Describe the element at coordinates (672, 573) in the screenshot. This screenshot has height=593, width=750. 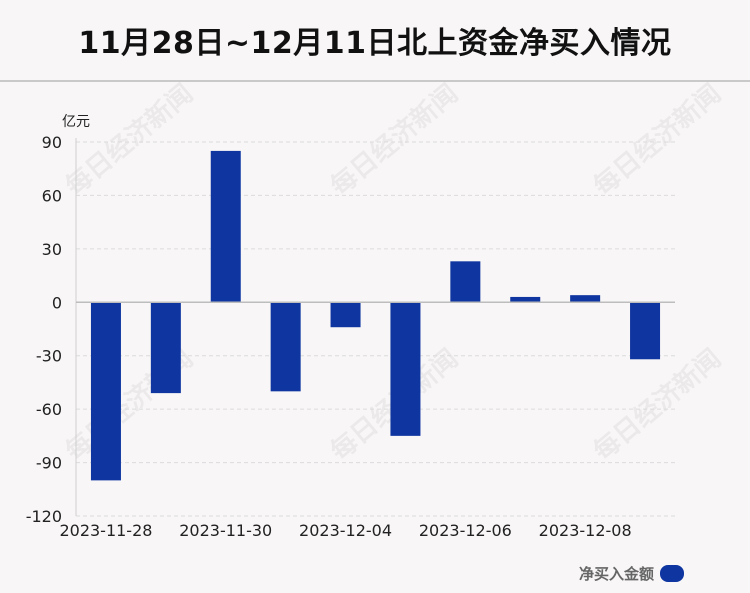
I see `legend-swatch` at that location.